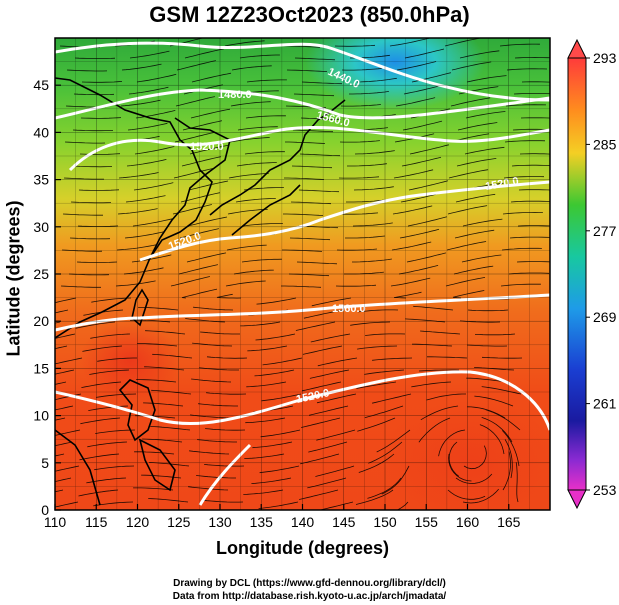 This screenshot has height=605, width=619. What do you see at coordinates (605, 58) in the screenshot?
I see `colorbar-tick-label: 293` at bounding box center [605, 58].